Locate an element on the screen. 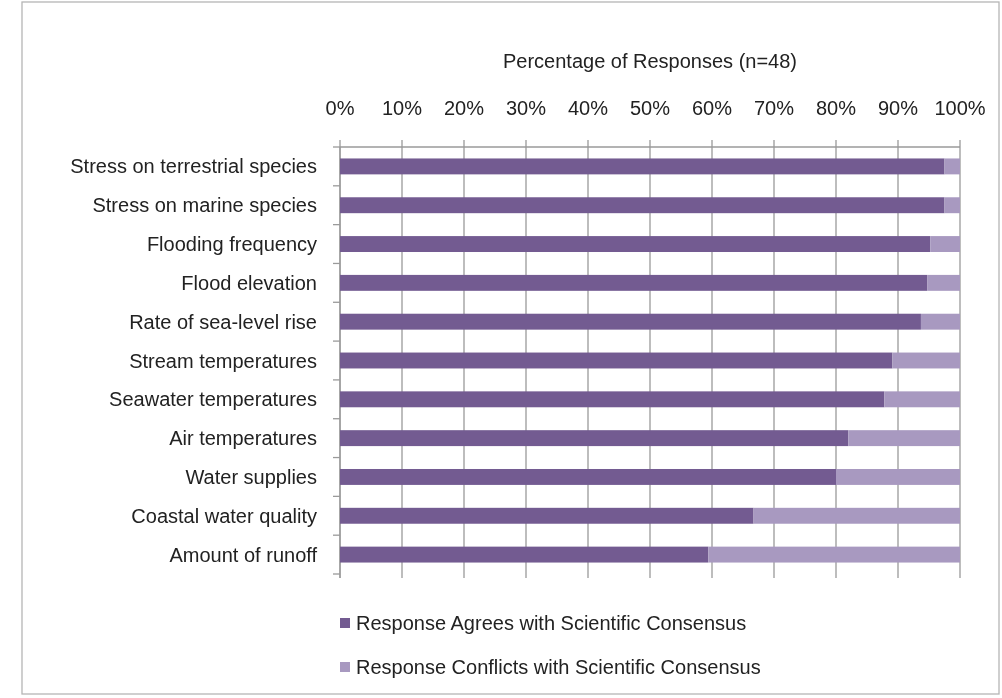 This screenshot has width=1002, height=698. y-tick-label: Rate of sea-level rise is located at coordinates (223, 321).